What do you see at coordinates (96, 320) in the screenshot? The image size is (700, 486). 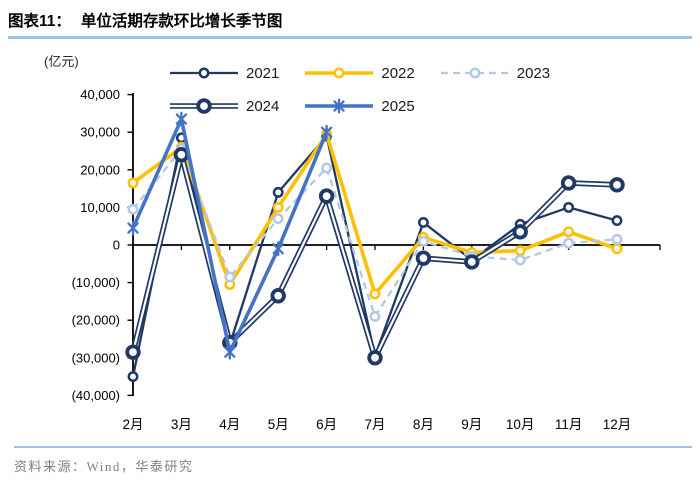 I see `y-tick-label: (20,000)` at bounding box center [96, 320].